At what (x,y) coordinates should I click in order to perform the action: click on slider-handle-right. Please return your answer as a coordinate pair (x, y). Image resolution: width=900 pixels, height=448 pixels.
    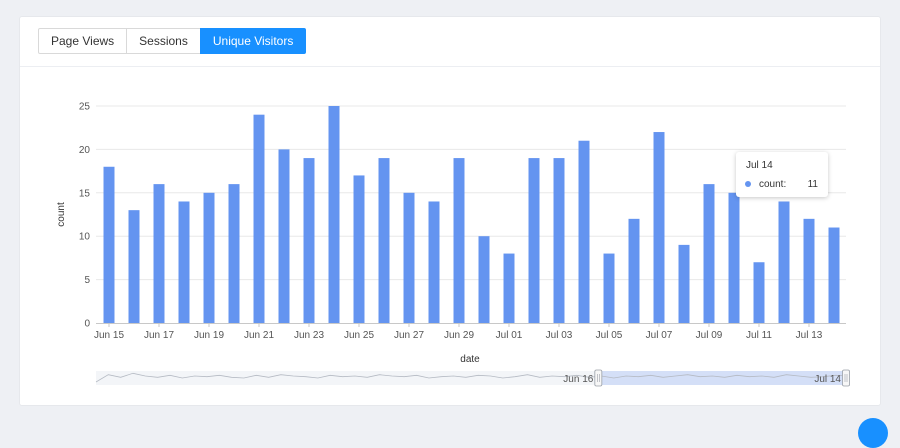
    Looking at the image, I should click on (846, 378).